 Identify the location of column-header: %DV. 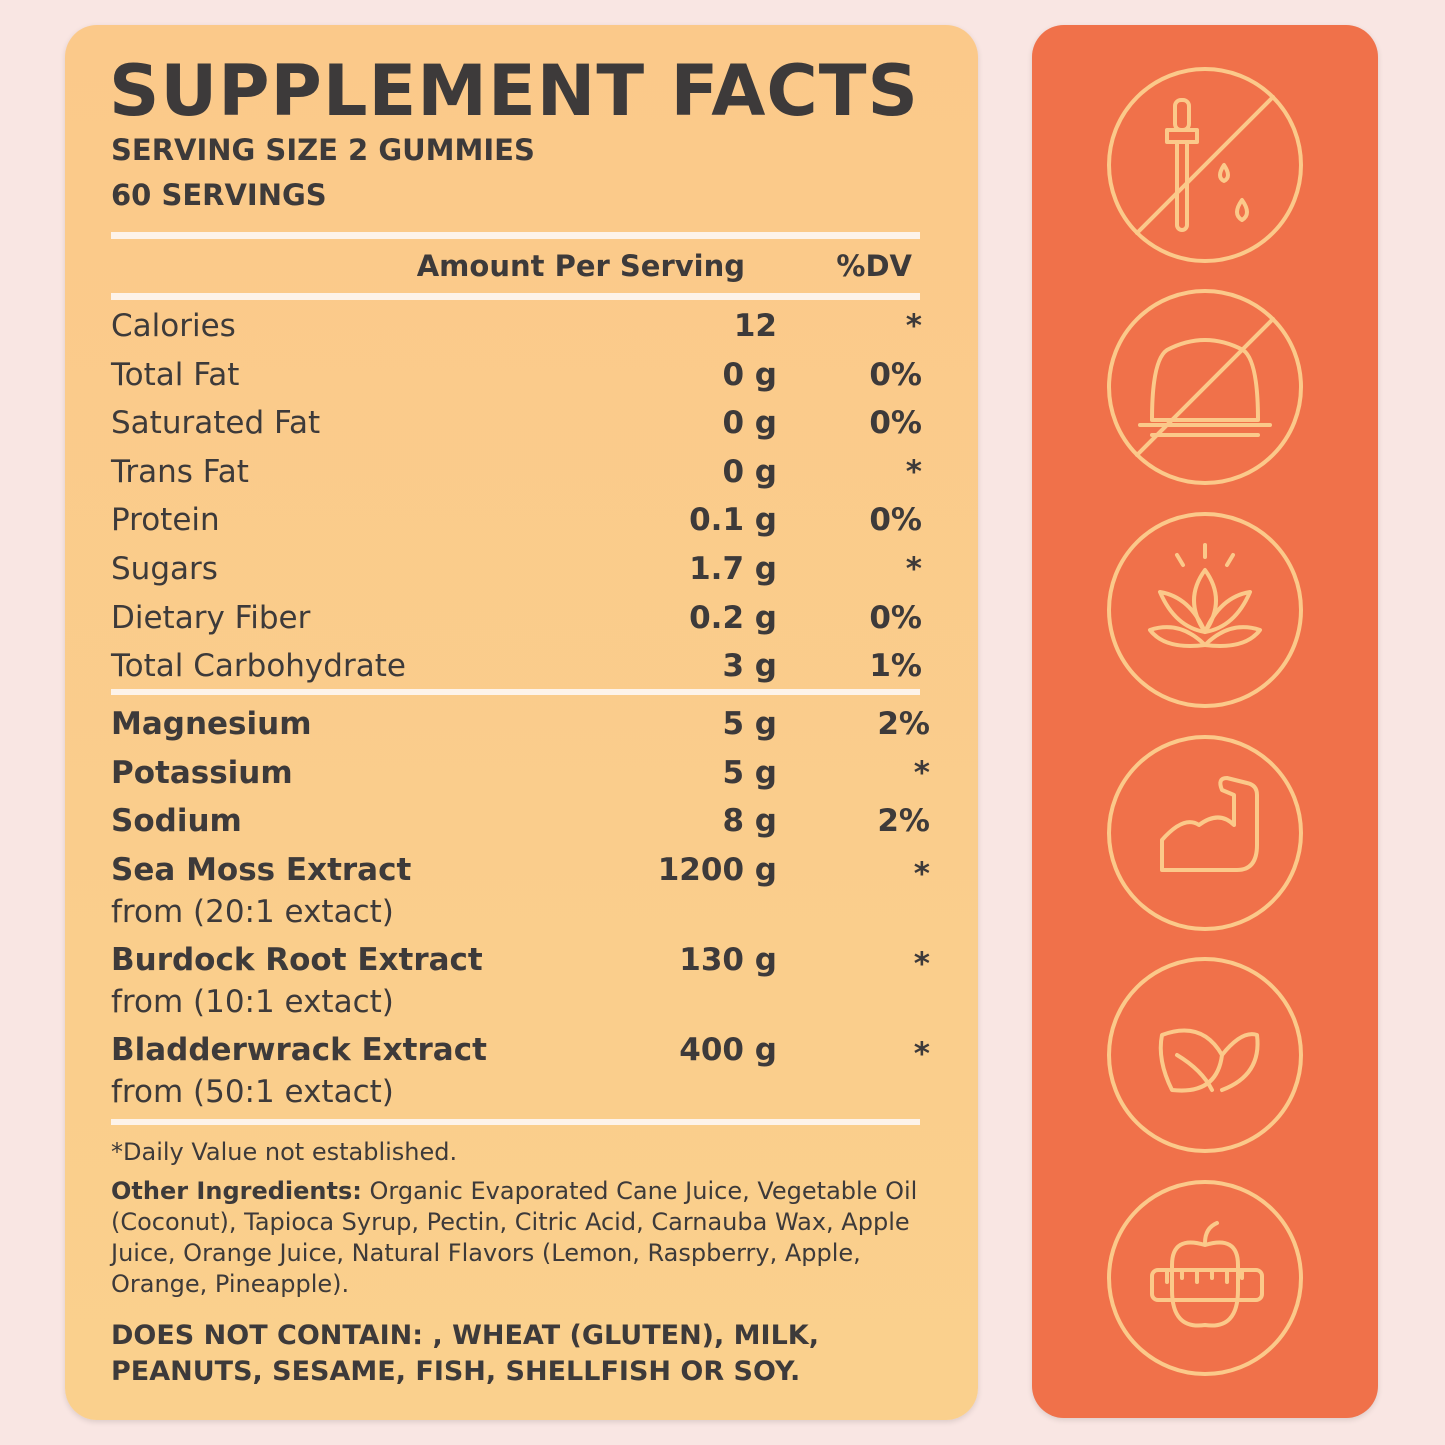
(874, 266).